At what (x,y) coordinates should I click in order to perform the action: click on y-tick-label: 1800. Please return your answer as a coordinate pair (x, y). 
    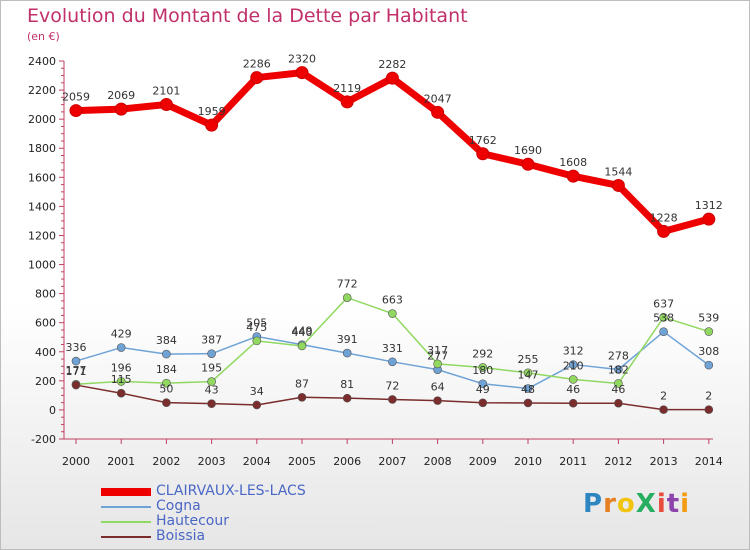
    Looking at the image, I should click on (42, 148).